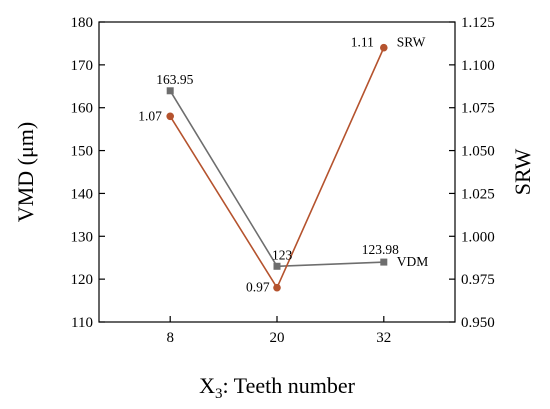 The width and height of the screenshot is (550, 409). Describe the element at coordinates (82, 152) in the screenshot. I see `left-tick-label: 150` at that location.